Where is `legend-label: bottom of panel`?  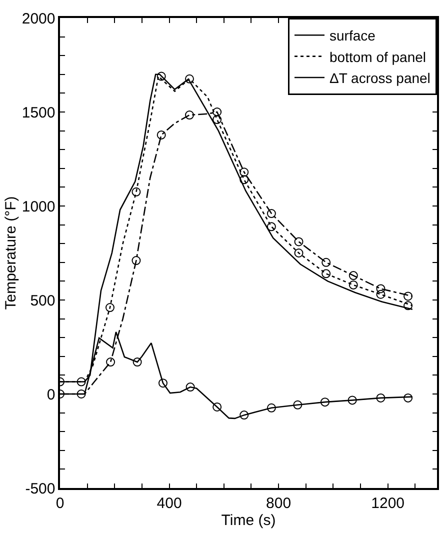
legend-label: bottom of panel is located at coordinates (378, 56).